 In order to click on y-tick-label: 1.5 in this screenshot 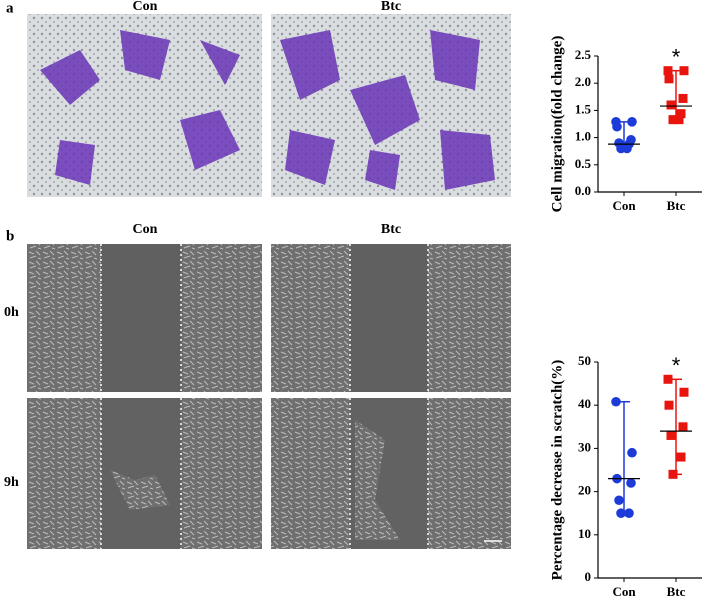, I will do `click(583, 108)`.